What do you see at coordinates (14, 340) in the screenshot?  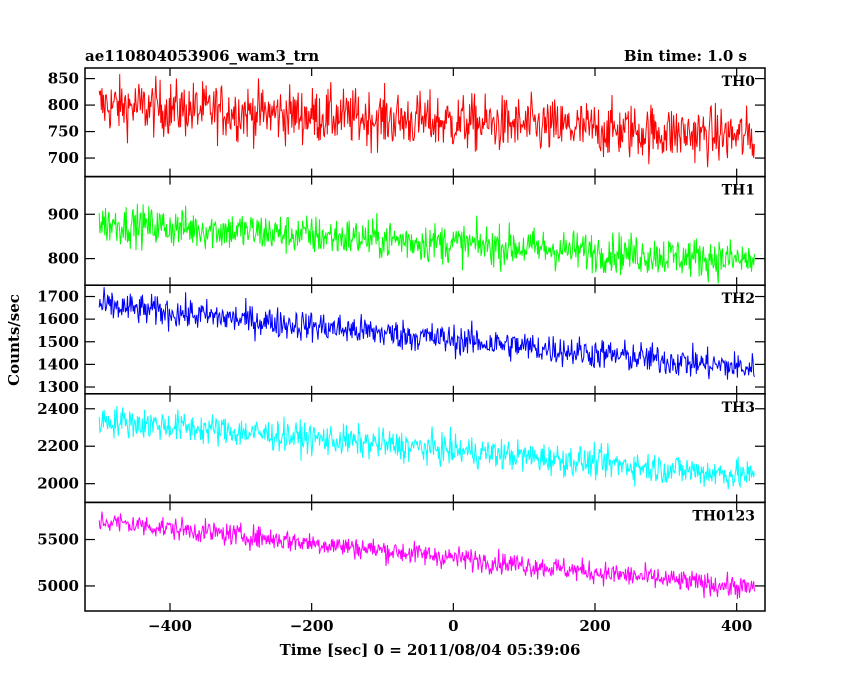 I see `y-axis-label: Counts/sec` at bounding box center [14, 340].